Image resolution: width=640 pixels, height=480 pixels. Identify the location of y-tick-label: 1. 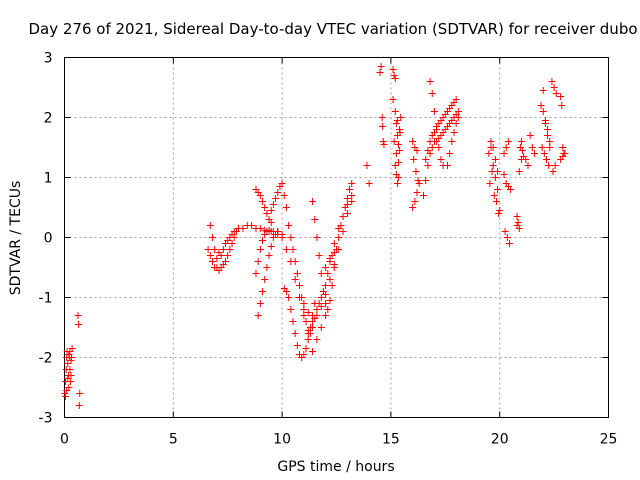
(48, 179).